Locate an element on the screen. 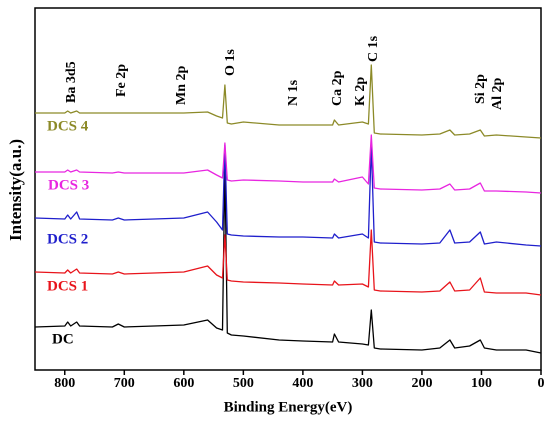 The image size is (550, 423). peak-label: K 2p is located at coordinates (360, 91).